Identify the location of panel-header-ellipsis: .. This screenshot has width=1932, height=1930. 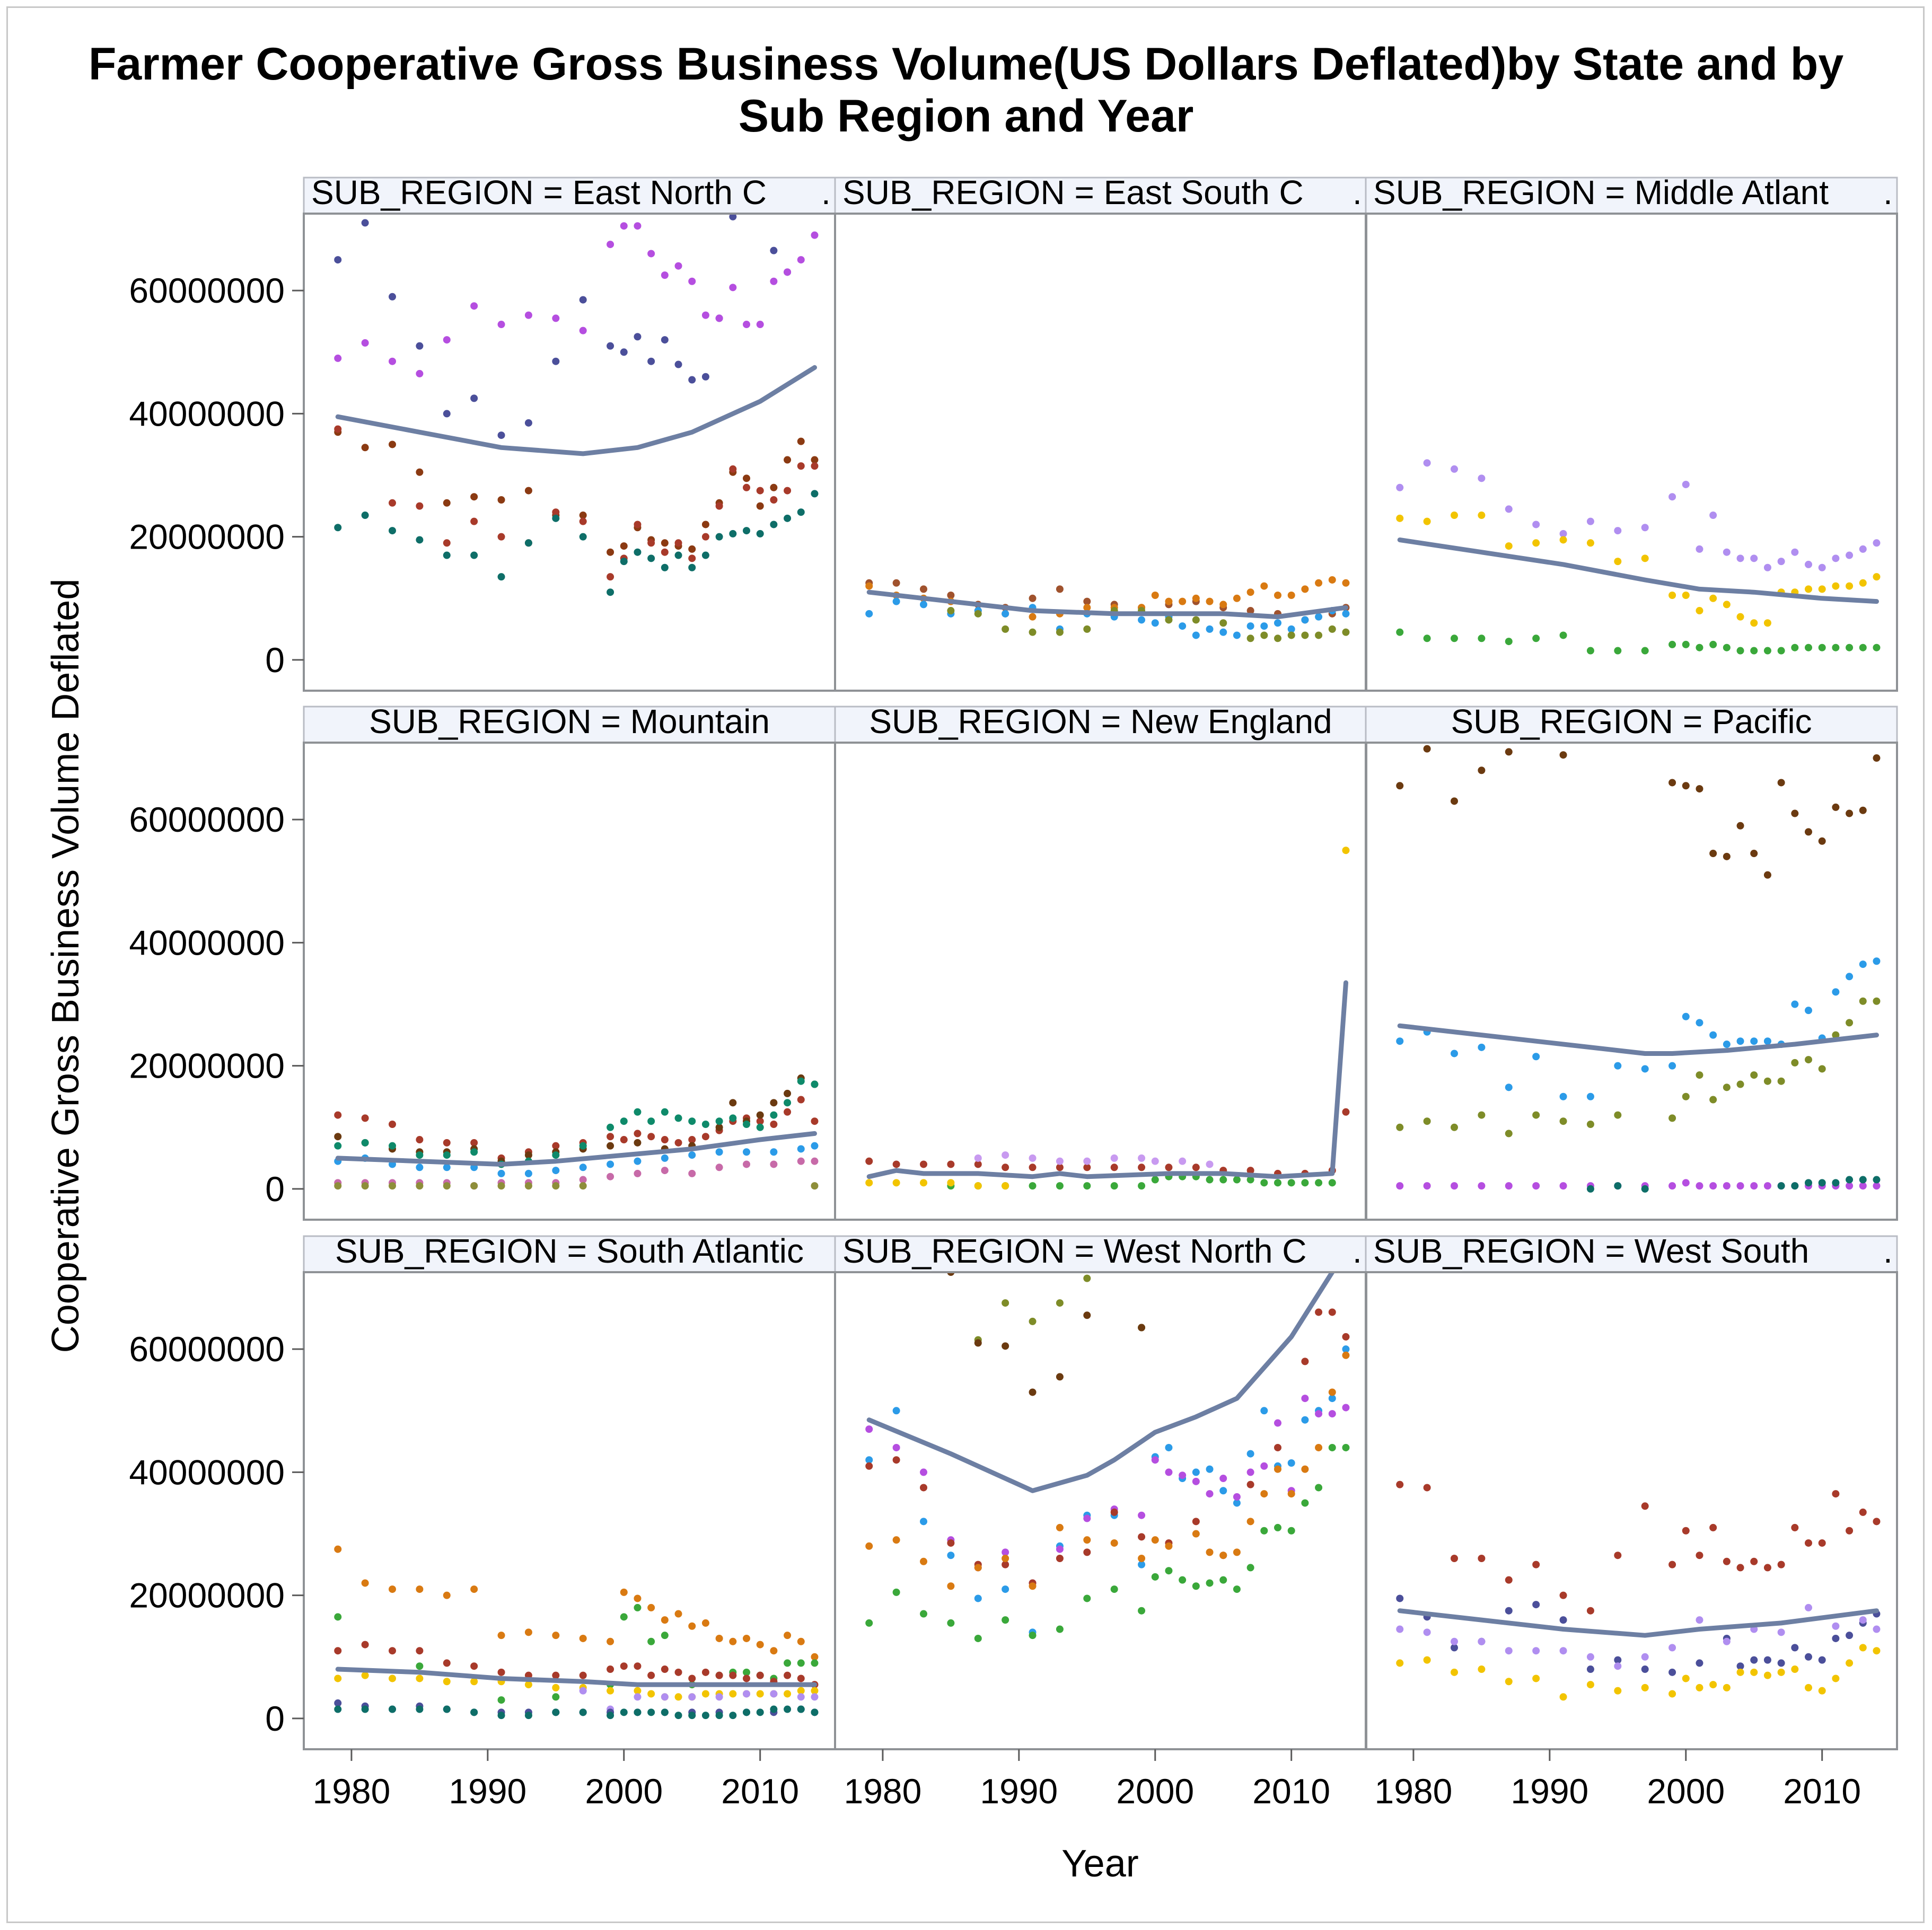
(1888, 192).